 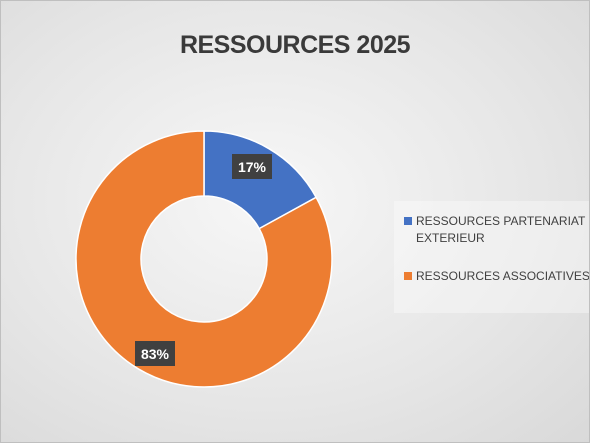 I want to click on legend-item-associatives: RESSOURCES ASSOCIATIVES, so click(x=497, y=276).